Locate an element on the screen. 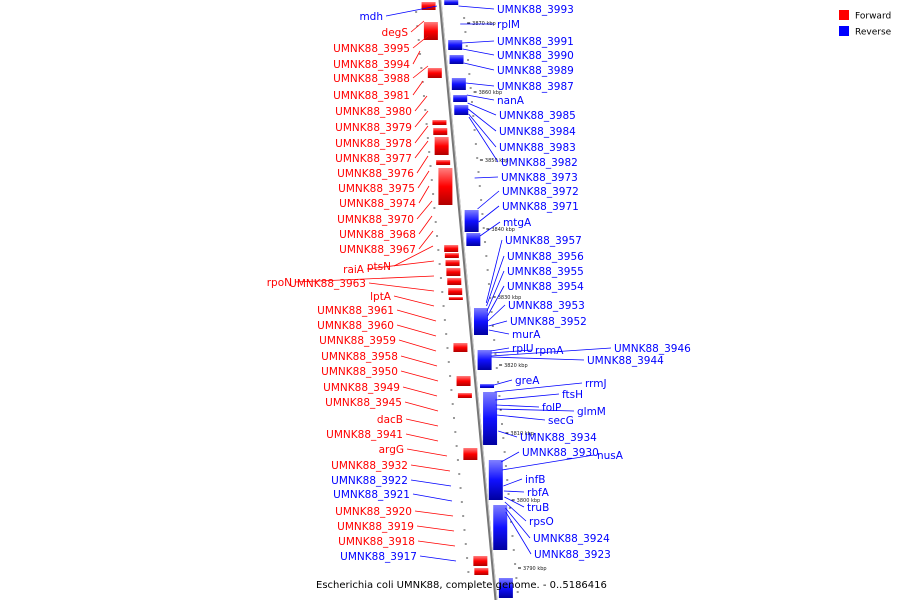 The width and height of the screenshot is (900, 600). legend-forward-swatch is located at coordinates (844, 15).